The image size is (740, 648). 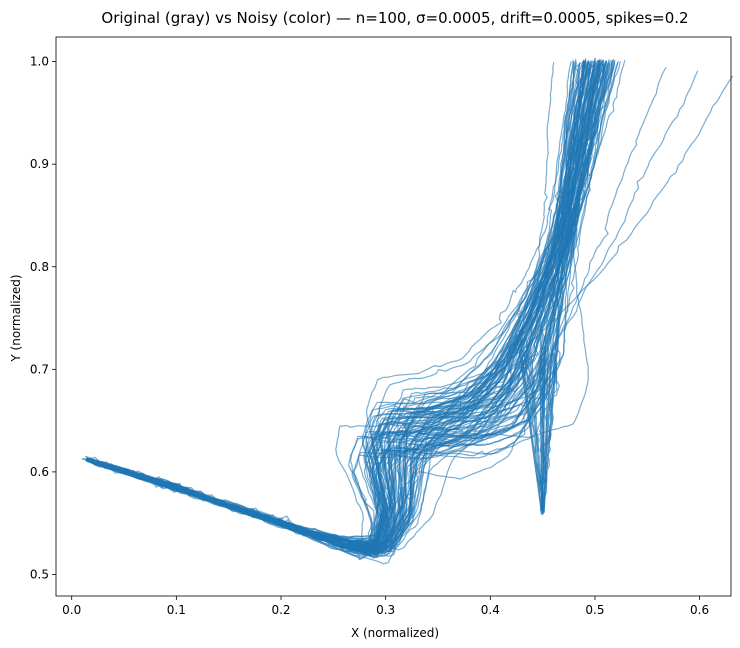 I want to click on y-axis-label: Y (normalized), so click(x=16, y=318).